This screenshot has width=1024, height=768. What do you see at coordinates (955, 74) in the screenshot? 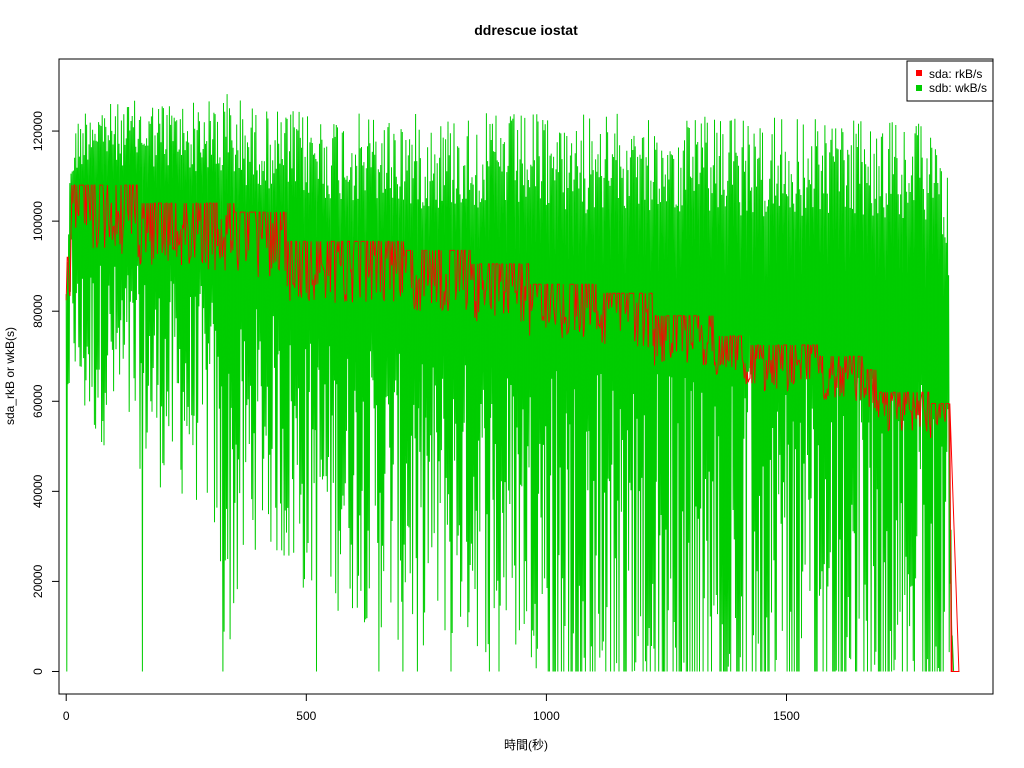
I see `legend-label-sda: sda: rkB/s` at bounding box center [955, 74].